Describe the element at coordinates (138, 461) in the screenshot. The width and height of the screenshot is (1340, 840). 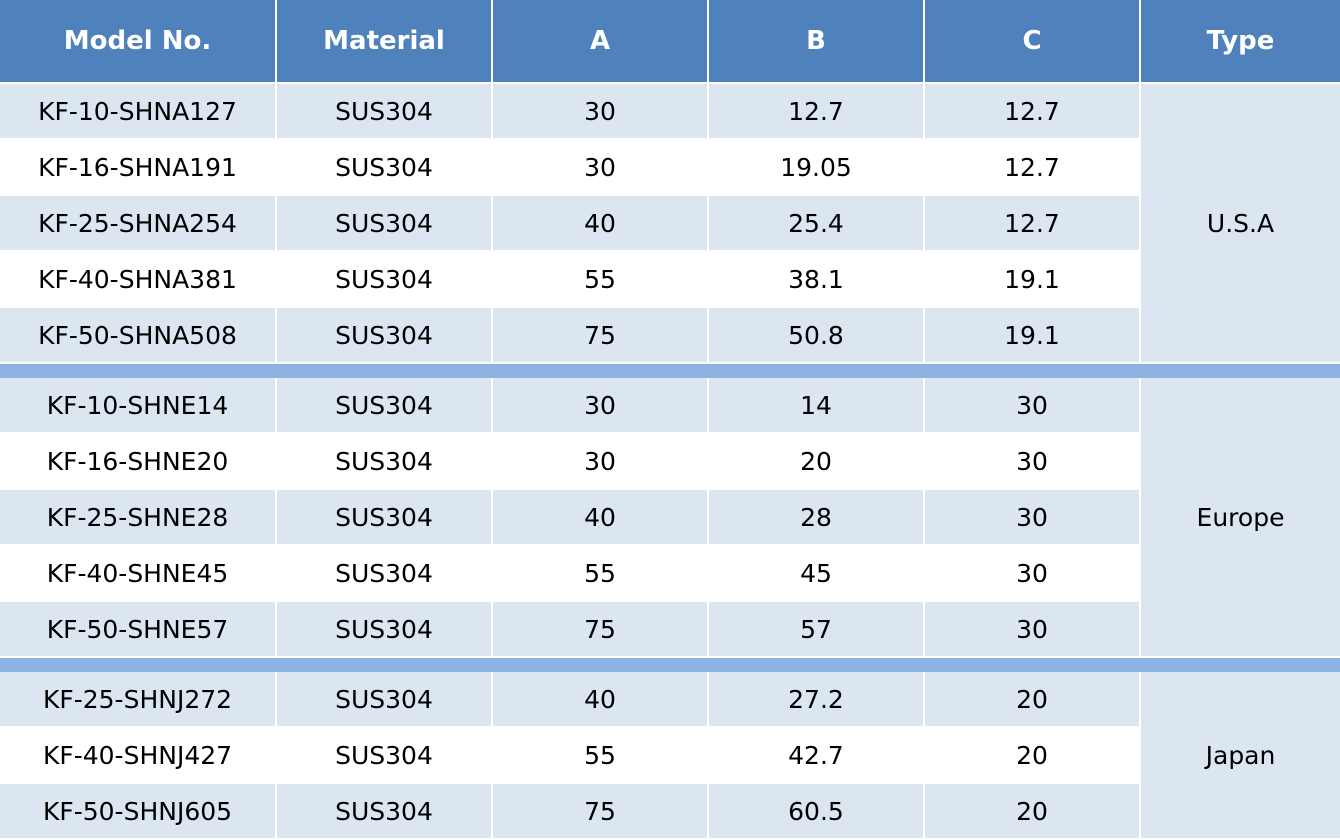
I see `model-no-cell: KF-16-SHNE20` at that location.